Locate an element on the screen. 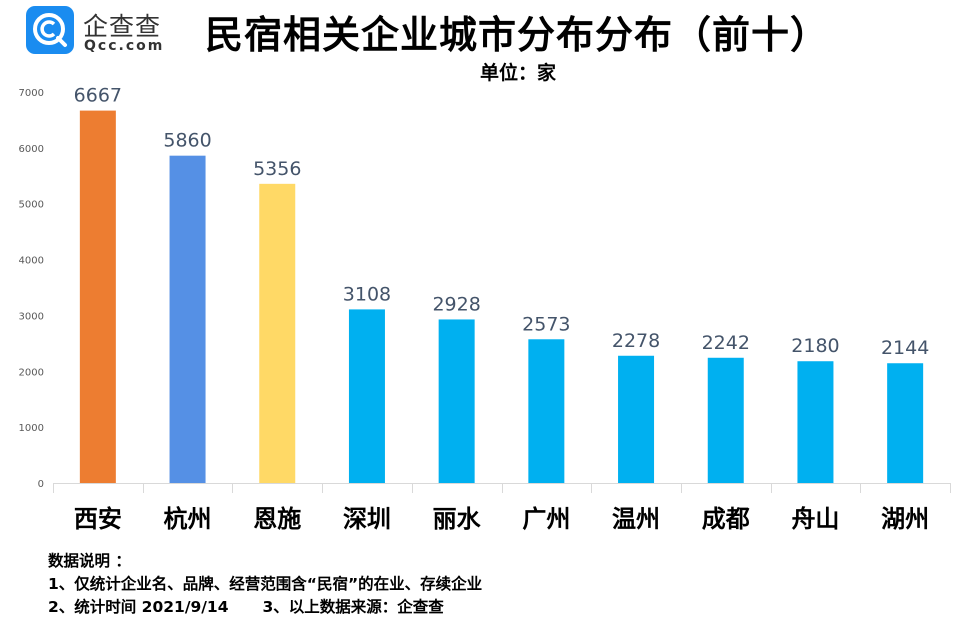 The image size is (962, 638). data-label: 2144 is located at coordinates (905, 348).